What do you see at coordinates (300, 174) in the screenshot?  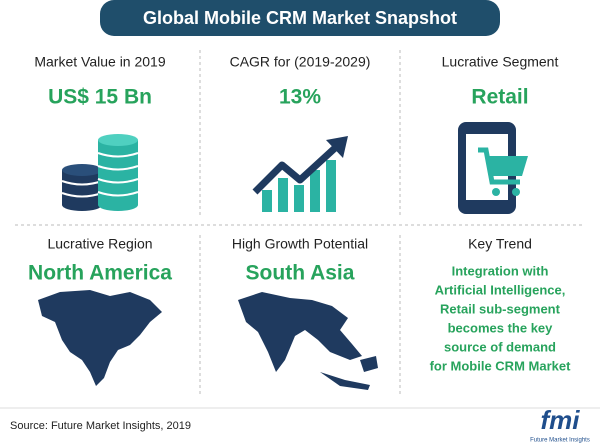 I see `growth-icon` at bounding box center [300, 174].